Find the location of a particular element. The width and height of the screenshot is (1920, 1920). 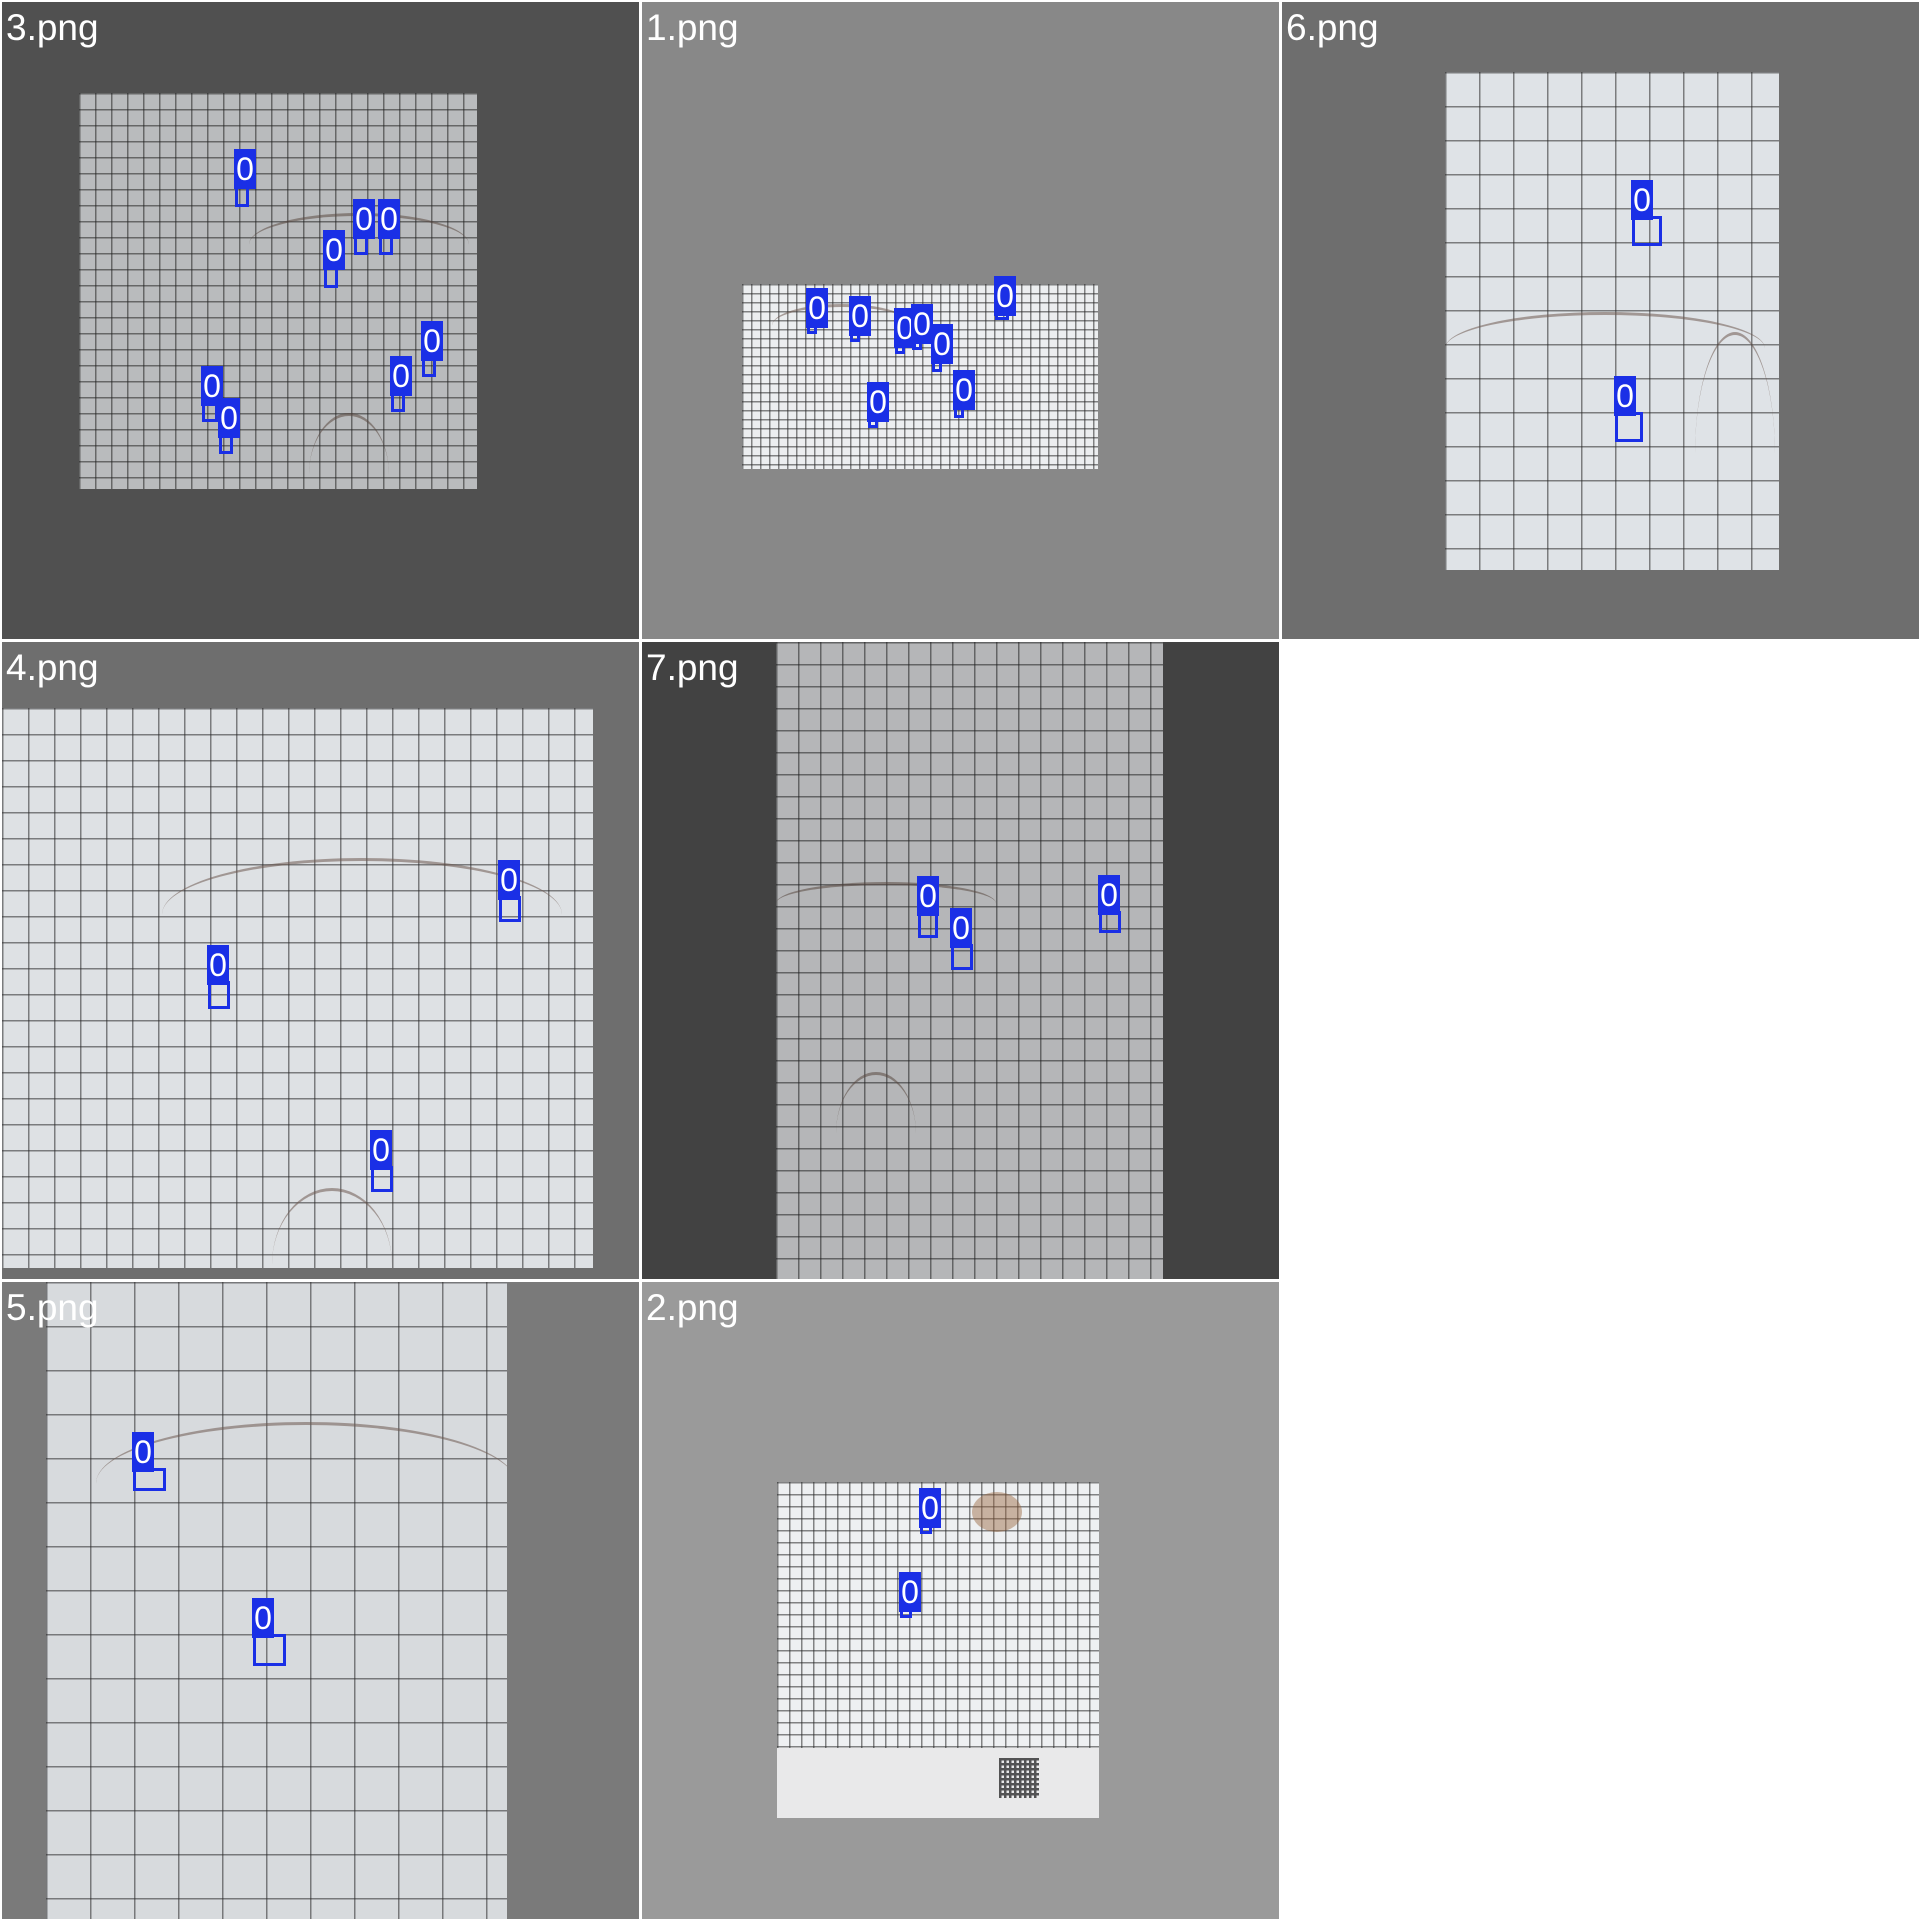

soil-speck is located at coordinates (997, 1512).